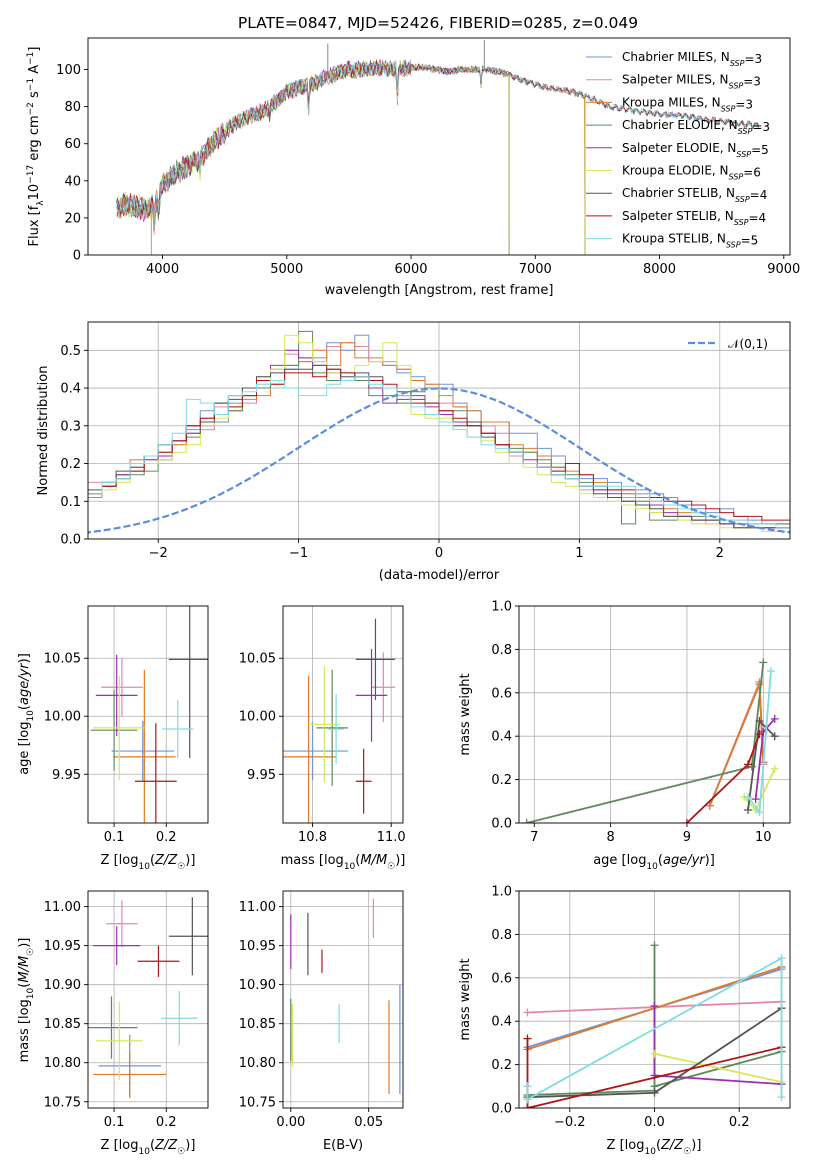 The height and width of the screenshot is (1170, 819). What do you see at coordinates (62, 1063) in the screenshot?
I see `y-tick-label: 10.80` at bounding box center [62, 1063].